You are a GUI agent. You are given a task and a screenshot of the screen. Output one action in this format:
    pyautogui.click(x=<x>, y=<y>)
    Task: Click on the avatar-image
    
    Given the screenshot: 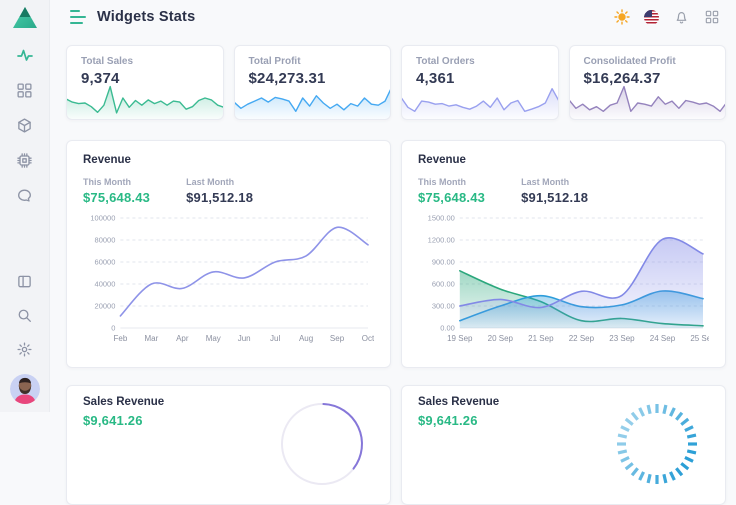 What is the action you would take?
    pyautogui.click(x=24, y=389)
    